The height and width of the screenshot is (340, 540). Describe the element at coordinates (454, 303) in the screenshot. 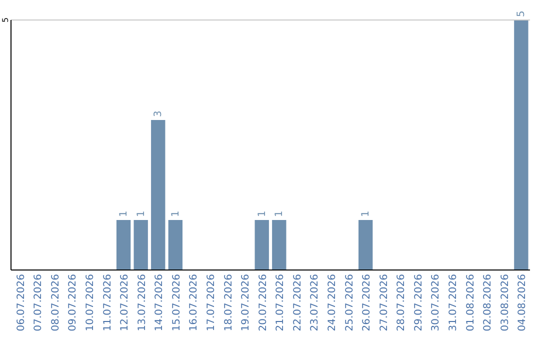

I see `x-tick-label: 31.07.2026` at that location.